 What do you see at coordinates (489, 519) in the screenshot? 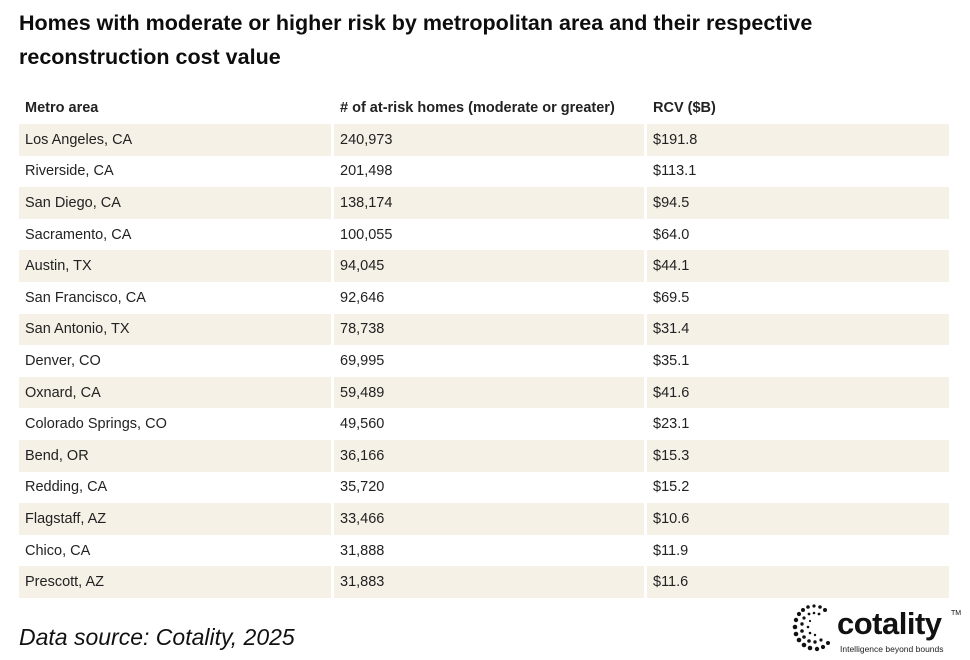
I see `at-risk-homes-cell: 33,466` at bounding box center [489, 519].